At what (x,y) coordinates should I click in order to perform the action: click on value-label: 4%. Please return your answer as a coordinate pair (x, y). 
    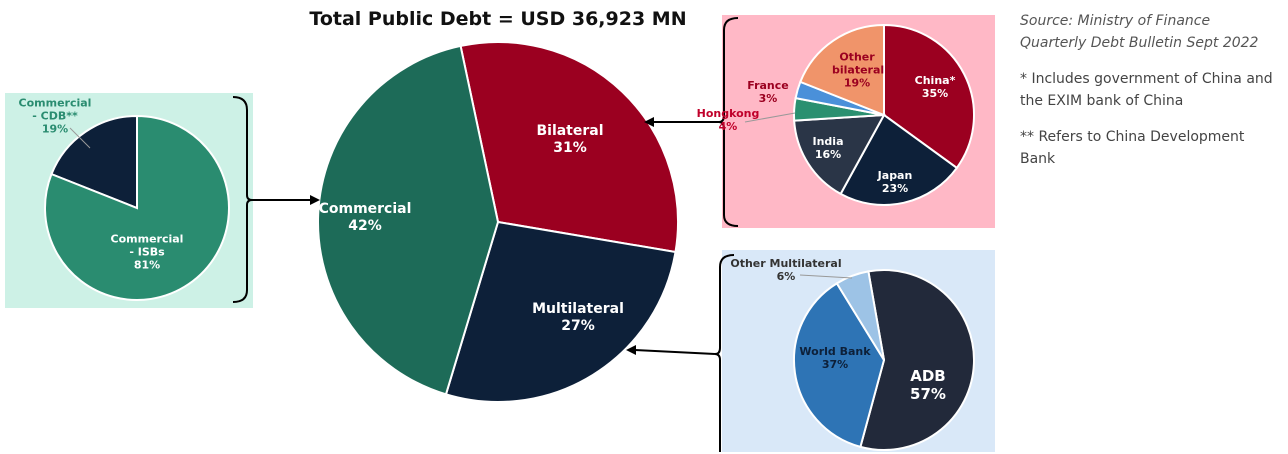
    Looking at the image, I should click on (728, 126).